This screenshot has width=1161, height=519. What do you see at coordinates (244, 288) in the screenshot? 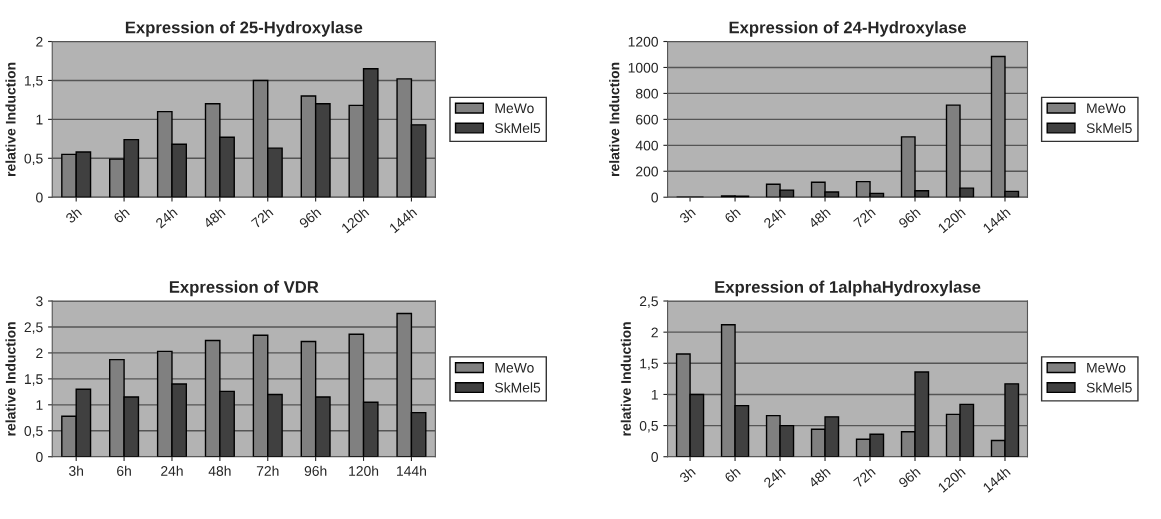
I see `chart-title: Expression of VDR` at bounding box center [244, 288].